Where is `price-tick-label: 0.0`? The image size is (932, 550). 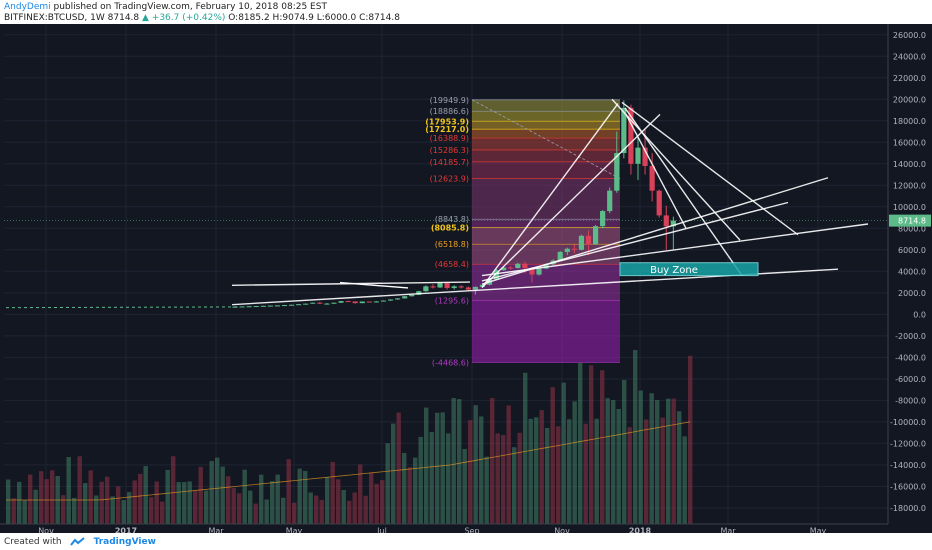 price-tick-label: 0.0 is located at coordinates (919, 314).